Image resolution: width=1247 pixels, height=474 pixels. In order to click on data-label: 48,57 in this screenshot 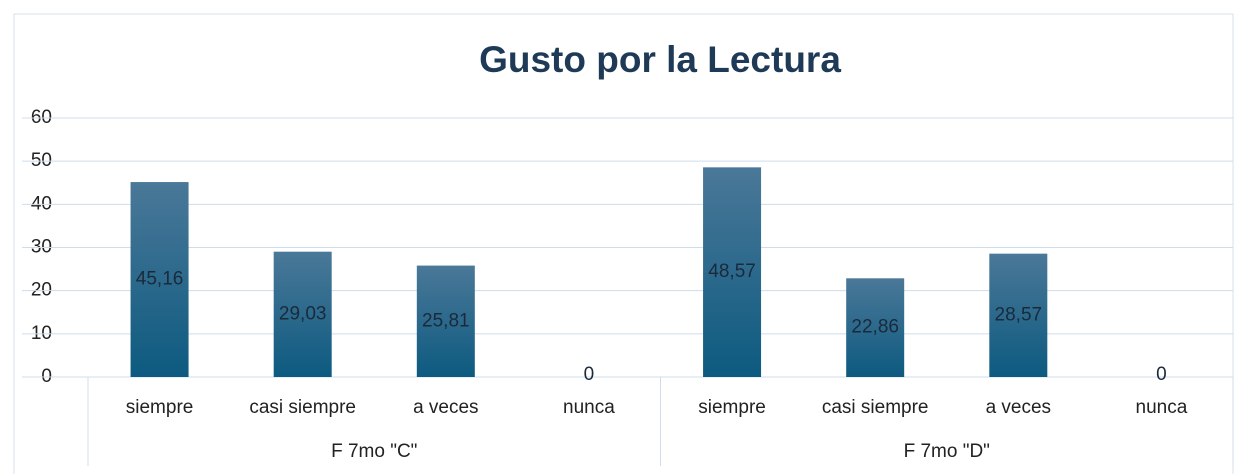, I will do `click(732, 271)`.